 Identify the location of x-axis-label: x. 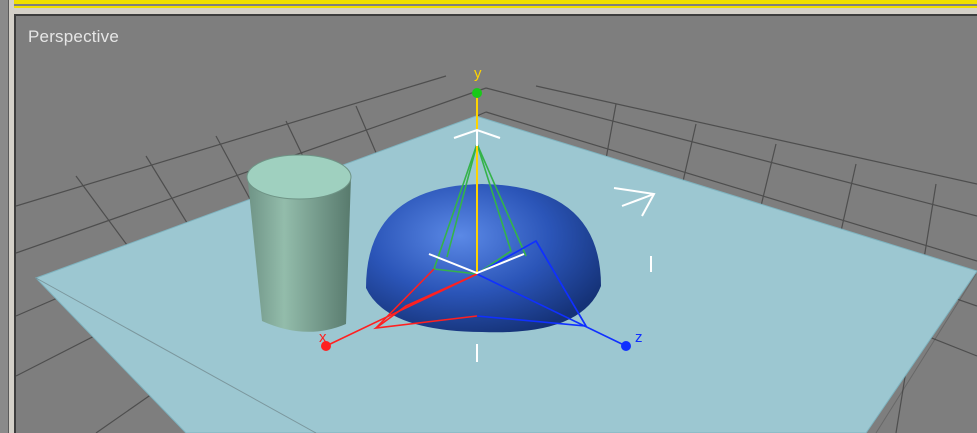
(323, 337).